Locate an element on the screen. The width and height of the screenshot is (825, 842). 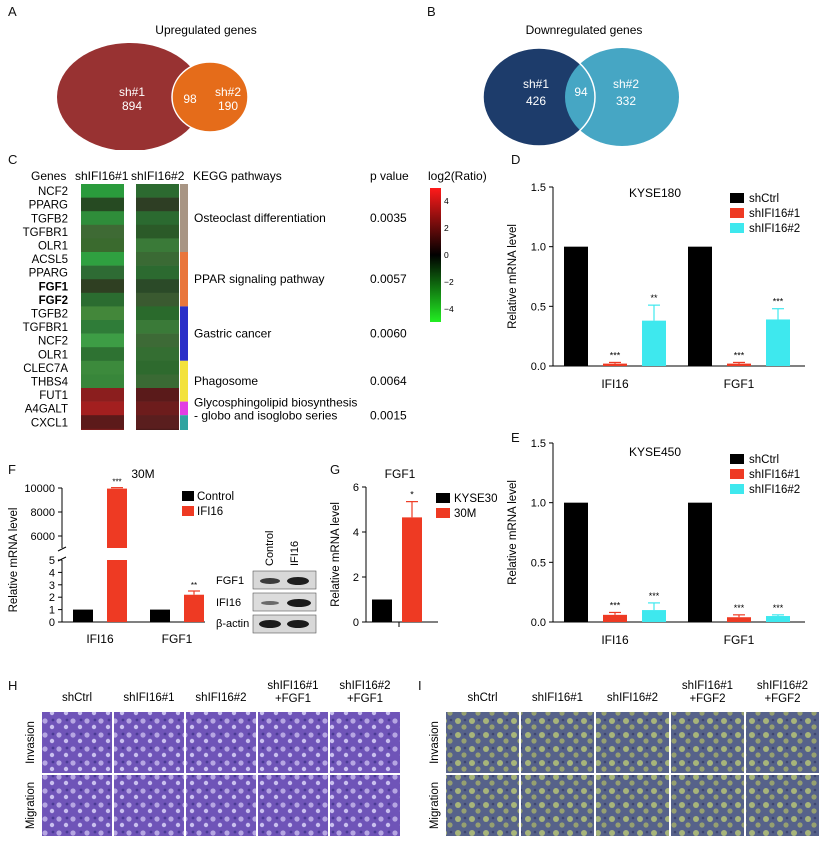
pathway-p-value: 0.0015 is located at coordinates (388, 415).